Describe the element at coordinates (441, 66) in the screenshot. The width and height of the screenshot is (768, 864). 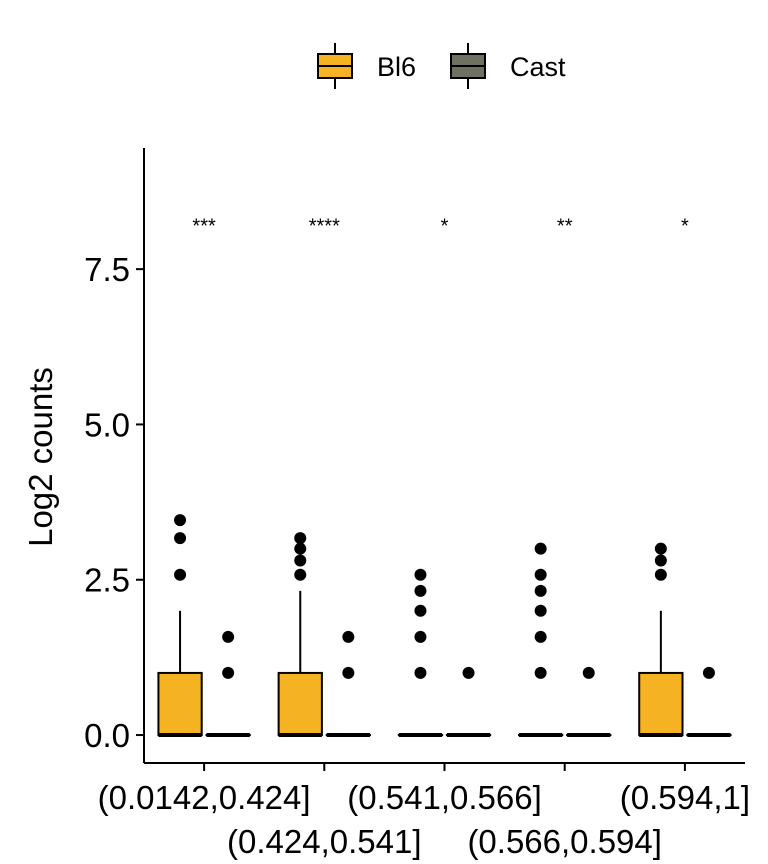
I see `legend: Bl6 Cast` at that location.